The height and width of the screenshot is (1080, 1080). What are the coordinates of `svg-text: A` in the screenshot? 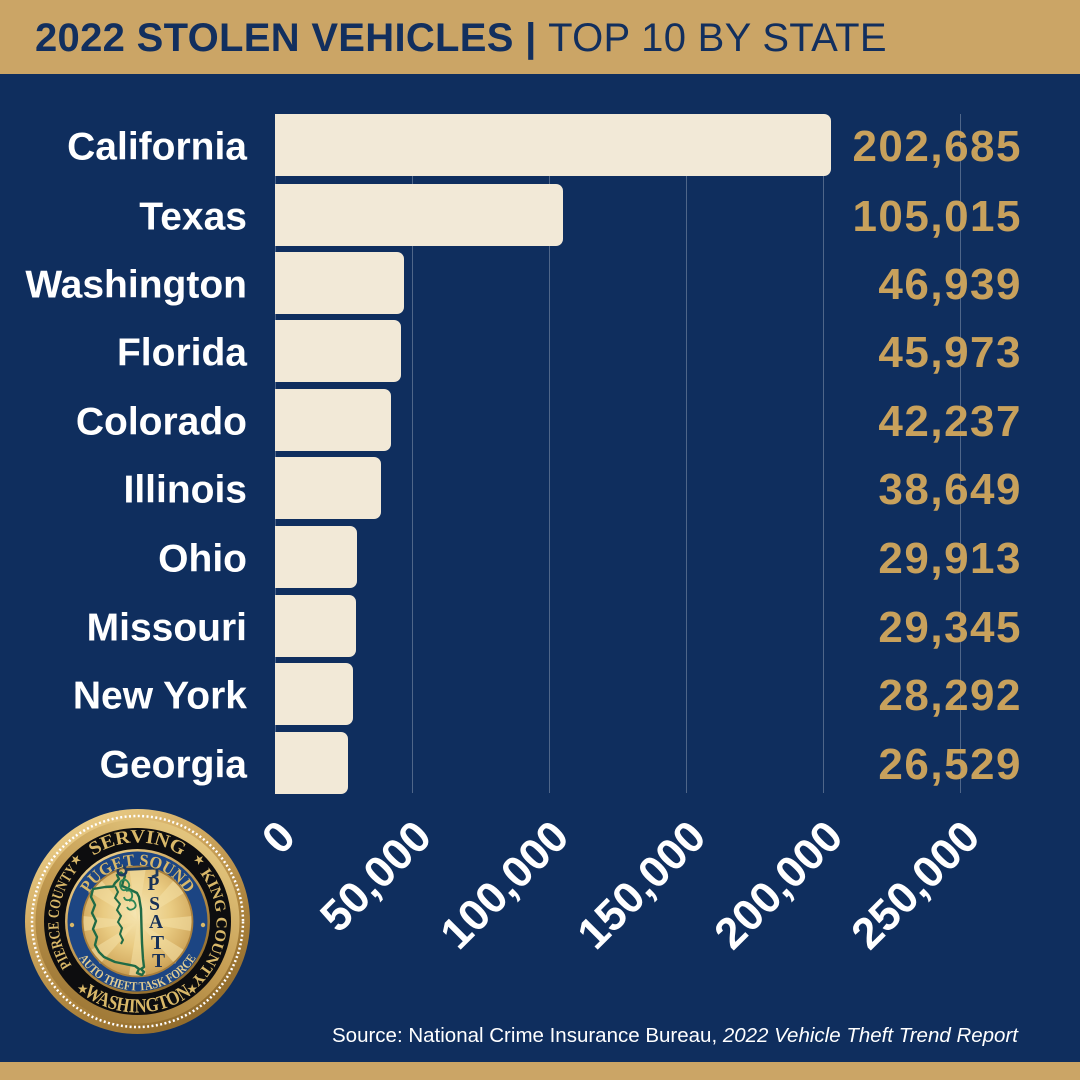 It's located at (156, 922).